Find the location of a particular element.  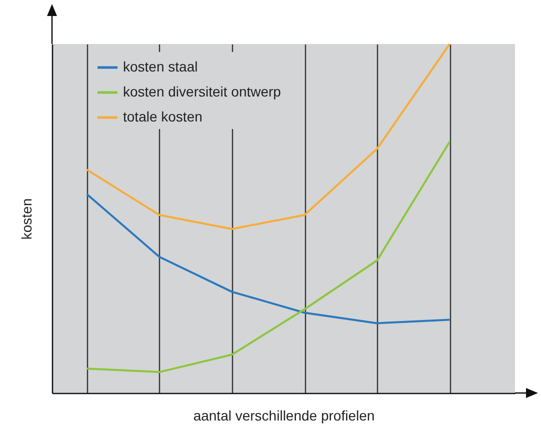

legend-label: kosten staal is located at coordinates (160, 66).